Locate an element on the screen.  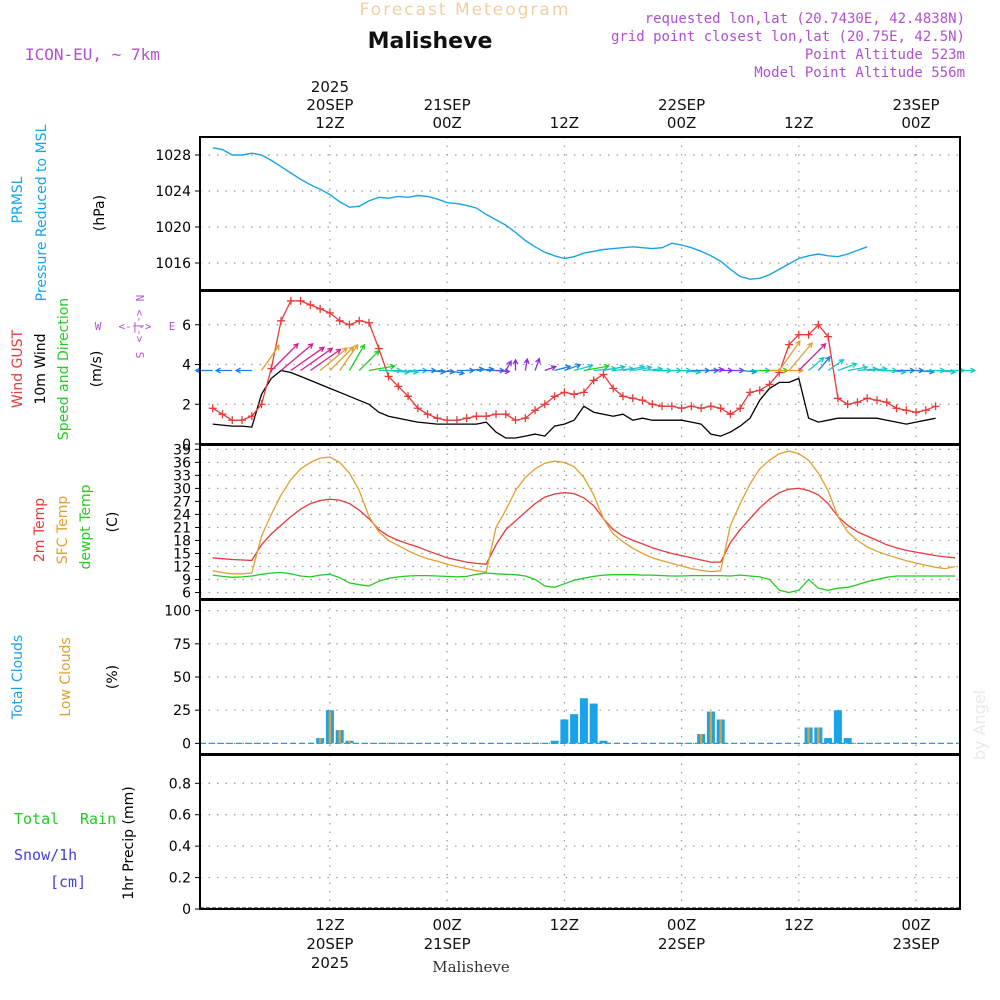
compass-w: W is located at coordinates (98, 326).